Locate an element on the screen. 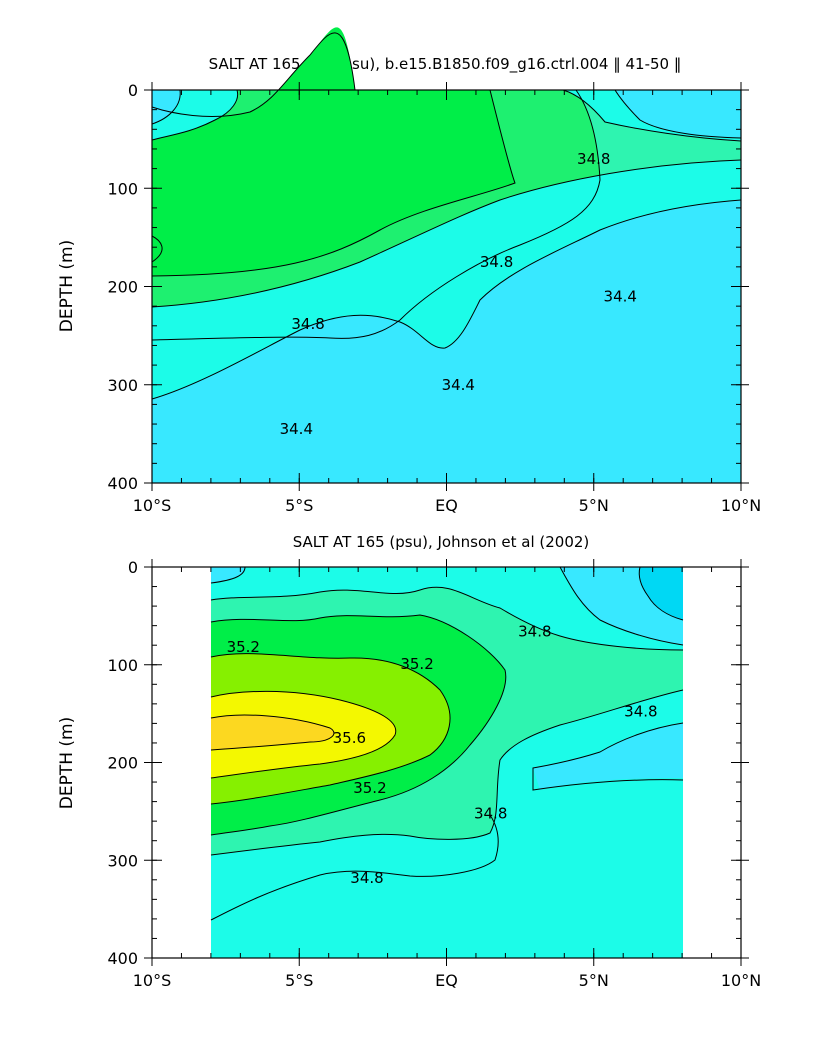  bottom-contour-labels: 35.2 35.2 35.6 35.2 34.8 34.8 34.8 34.8 is located at coordinates (442, 755).